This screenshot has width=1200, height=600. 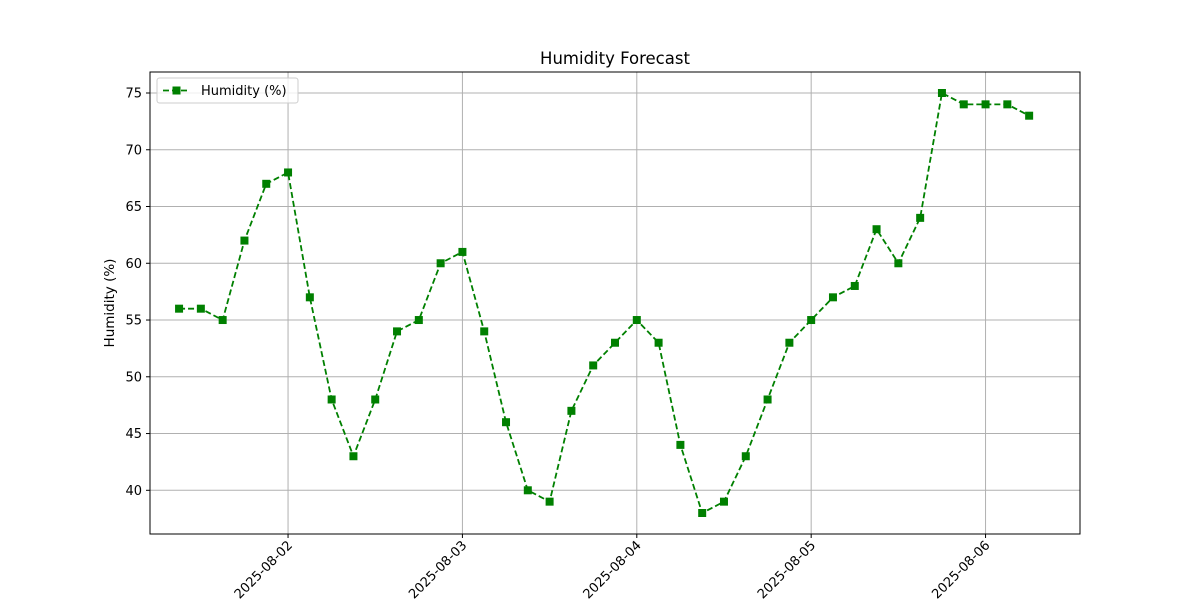 What do you see at coordinates (133, 207) in the screenshot?
I see `y-tick-label: 65` at bounding box center [133, 207].